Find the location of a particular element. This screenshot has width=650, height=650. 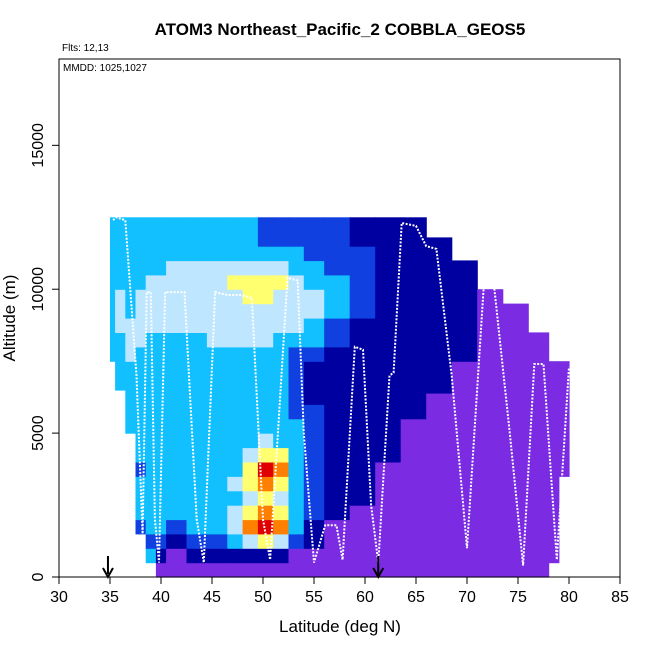

x-tick-label: 85 is located at coordinates (620, 597).